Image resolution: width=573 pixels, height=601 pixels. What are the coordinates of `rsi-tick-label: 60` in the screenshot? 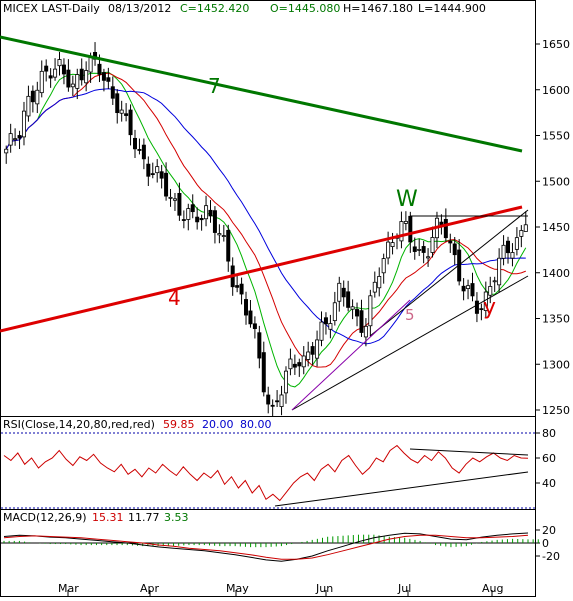 It's located at (549, 458).